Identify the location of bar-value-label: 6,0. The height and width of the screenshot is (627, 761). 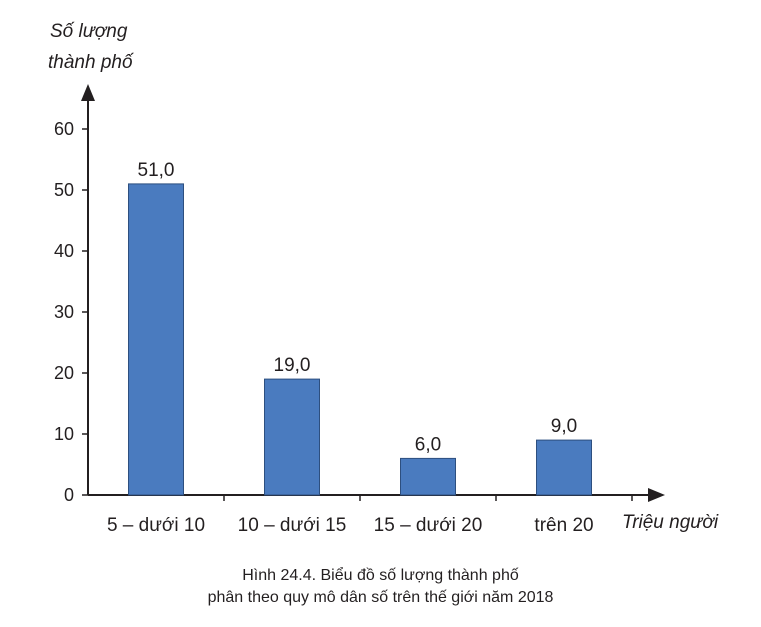
(428, 444).